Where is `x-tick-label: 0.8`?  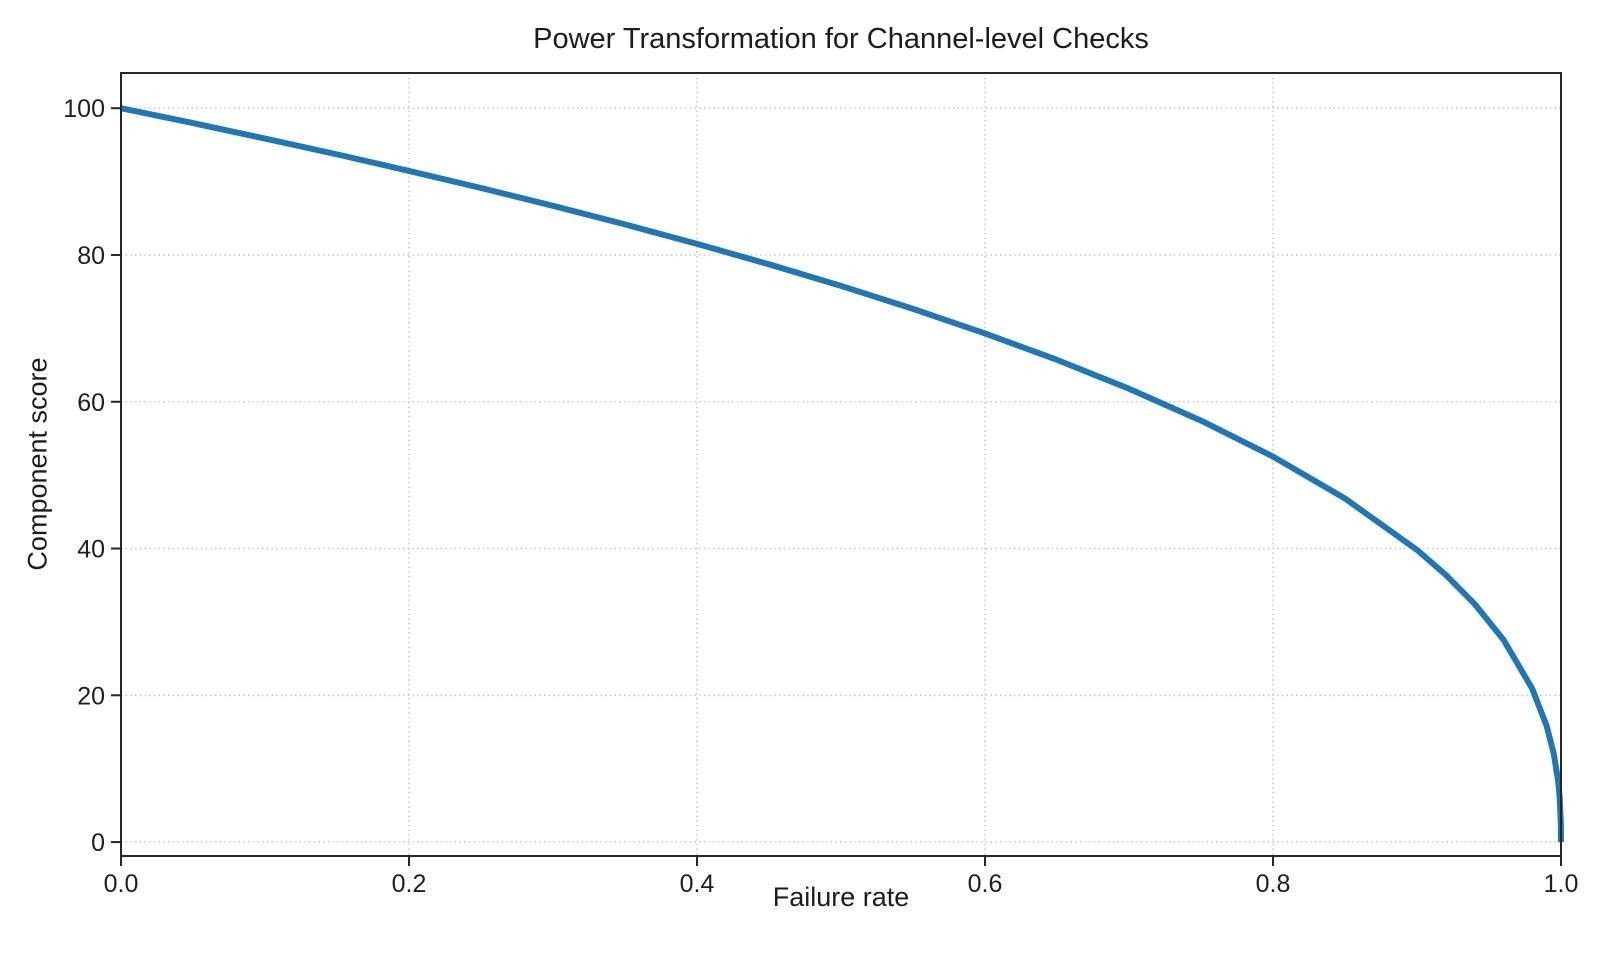
x-tick-label: 0.8 is located at coordinates (1273, 884).